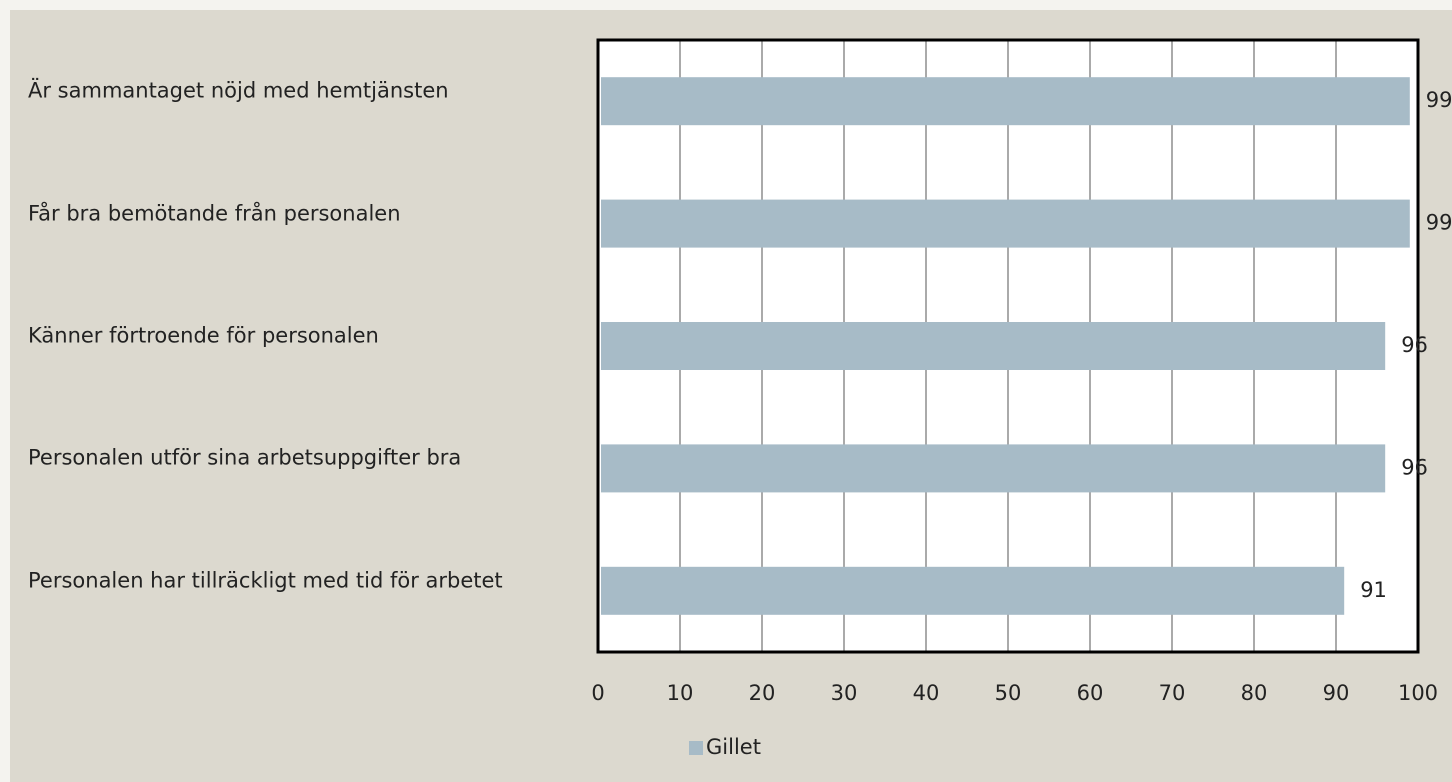 This screenshot has height=782, width=1452. I want to click on value-label: 91, so click(1373, 590).